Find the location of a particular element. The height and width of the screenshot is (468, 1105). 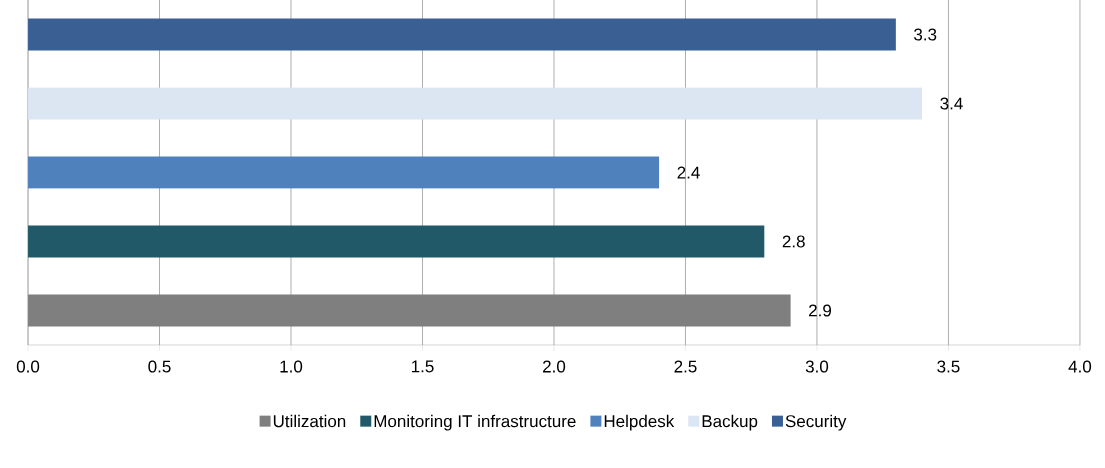

text: 2.5 is located at coordinates (685, 366).